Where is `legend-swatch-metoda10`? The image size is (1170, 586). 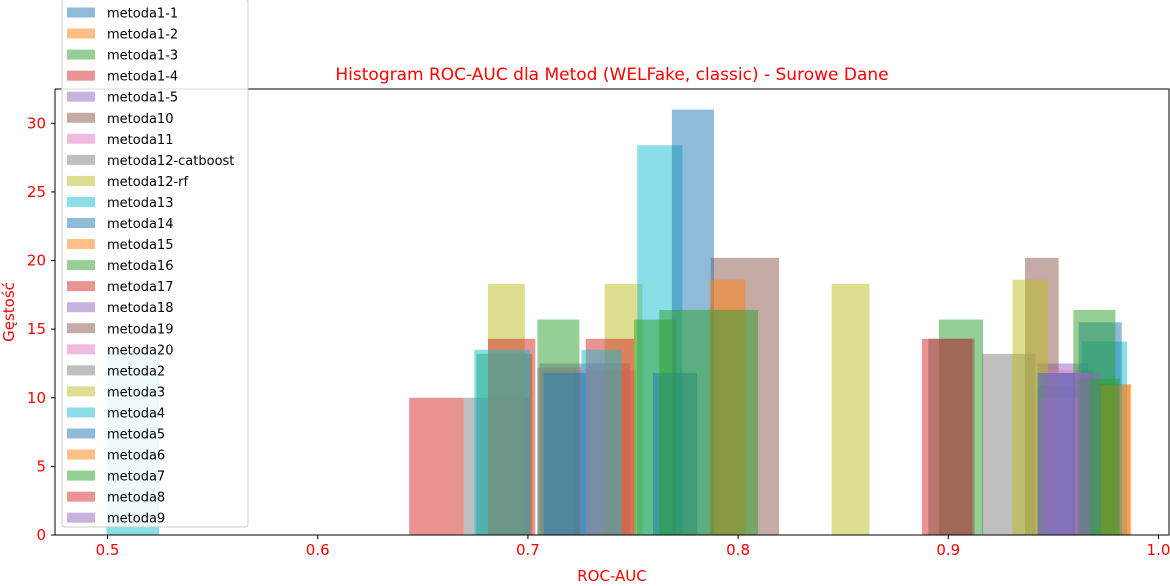 legend-swatch-metoda10 is located at coordinates (81, 117).